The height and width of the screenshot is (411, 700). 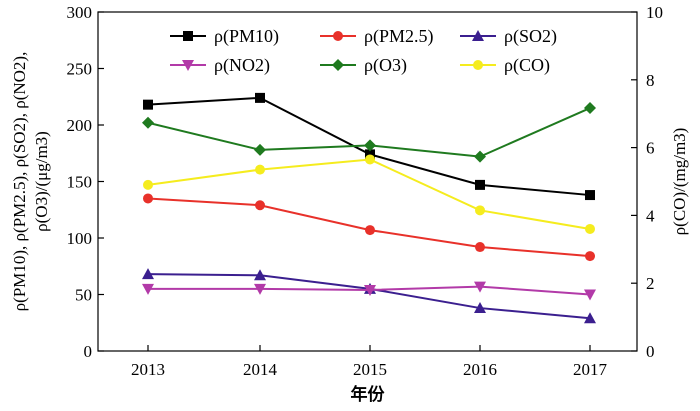 What do you see at coordinates (80, 69) in the screenshot?
I see `y-left-tick-label: 250` at bounding box center [80, 69].